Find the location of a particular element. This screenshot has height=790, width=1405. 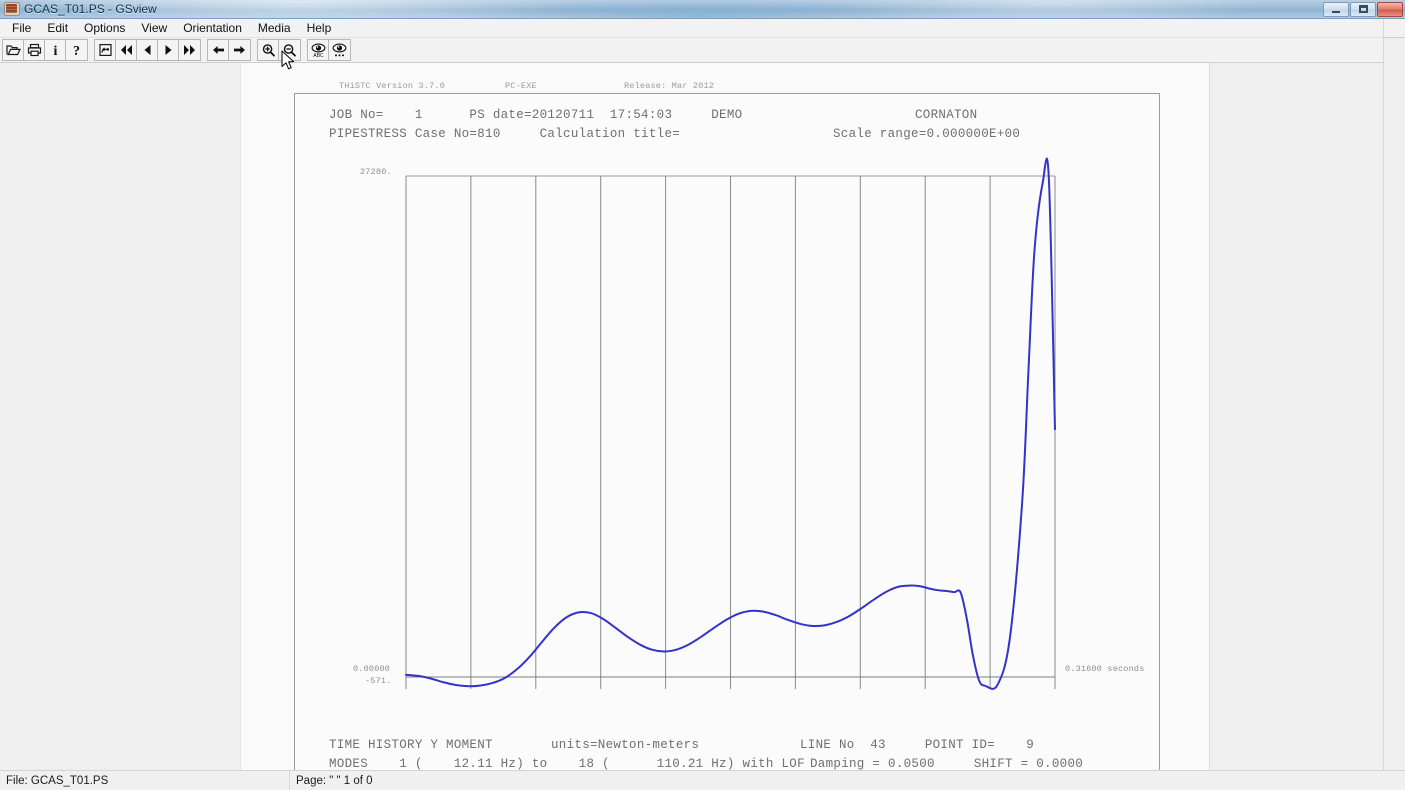

select-page-icon is located at coordinates (105, 50).